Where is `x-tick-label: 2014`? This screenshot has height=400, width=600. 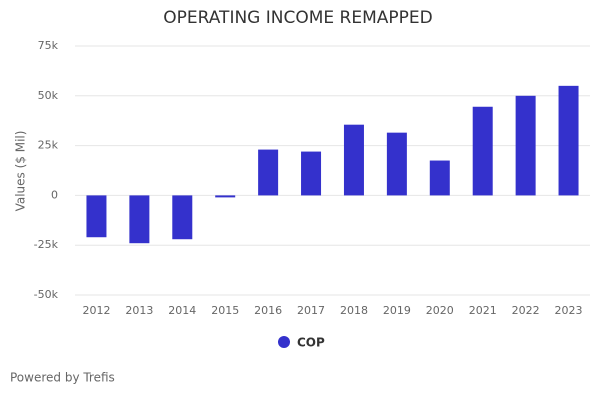 x-tick-label: 2014 is located at coordinates (182, 310).